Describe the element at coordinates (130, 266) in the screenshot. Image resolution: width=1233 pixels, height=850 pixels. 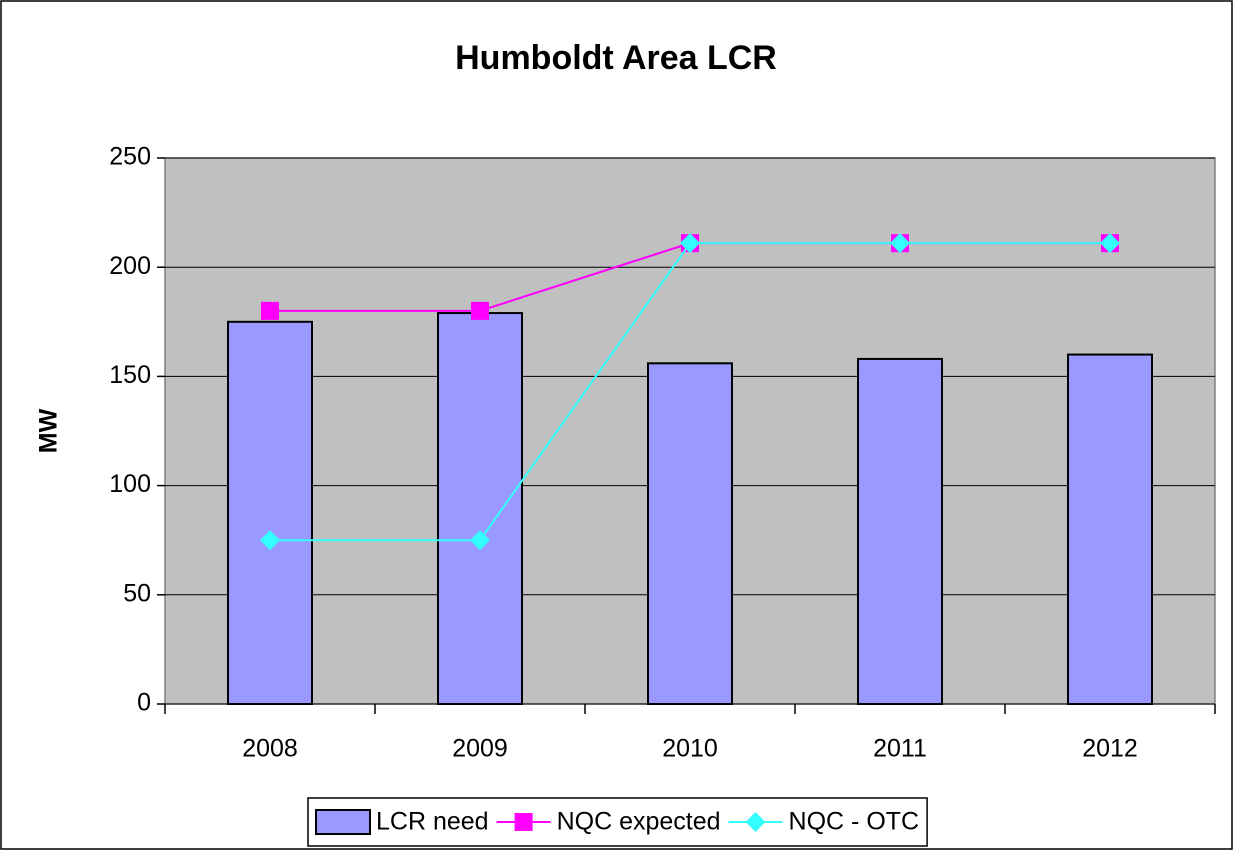
I see `y-tick-label: 200` at that location.